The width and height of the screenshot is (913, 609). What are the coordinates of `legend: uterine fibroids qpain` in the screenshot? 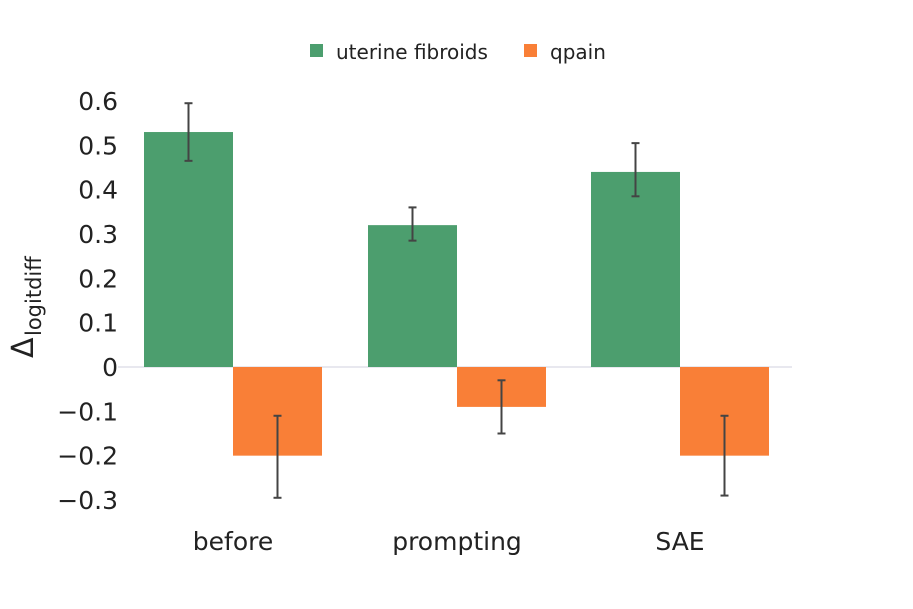 It's located at (458, 52).